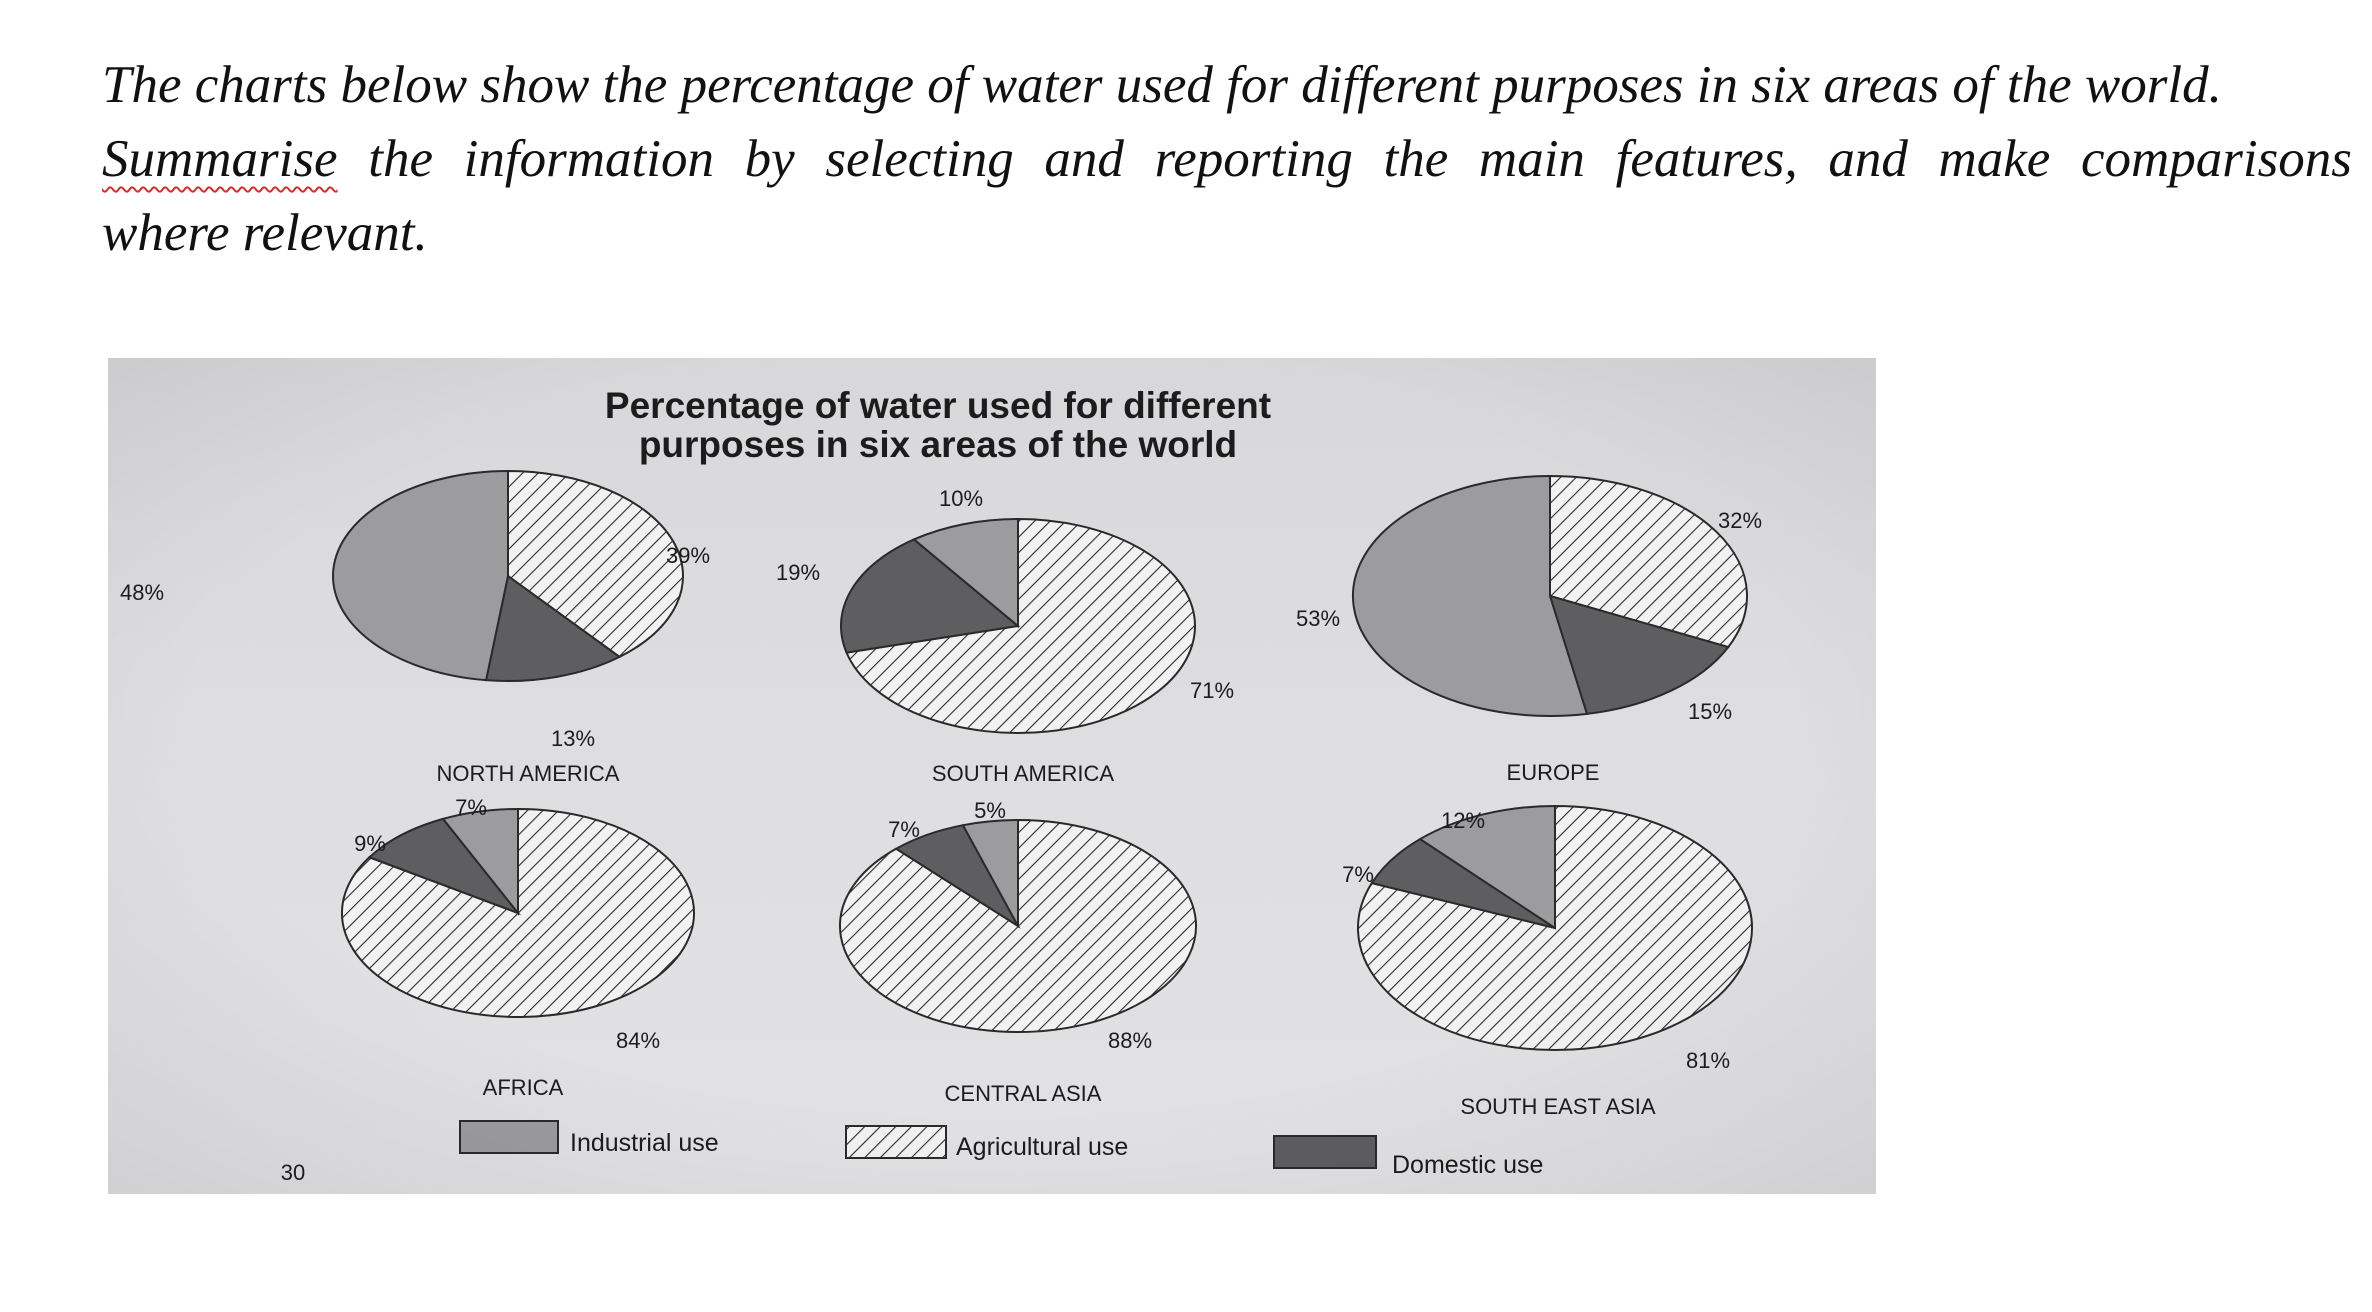  What do you see at coordinates (1531, 159) in the screenshot?
I see `prompt-word: main` at bounding box center [1531, 159].